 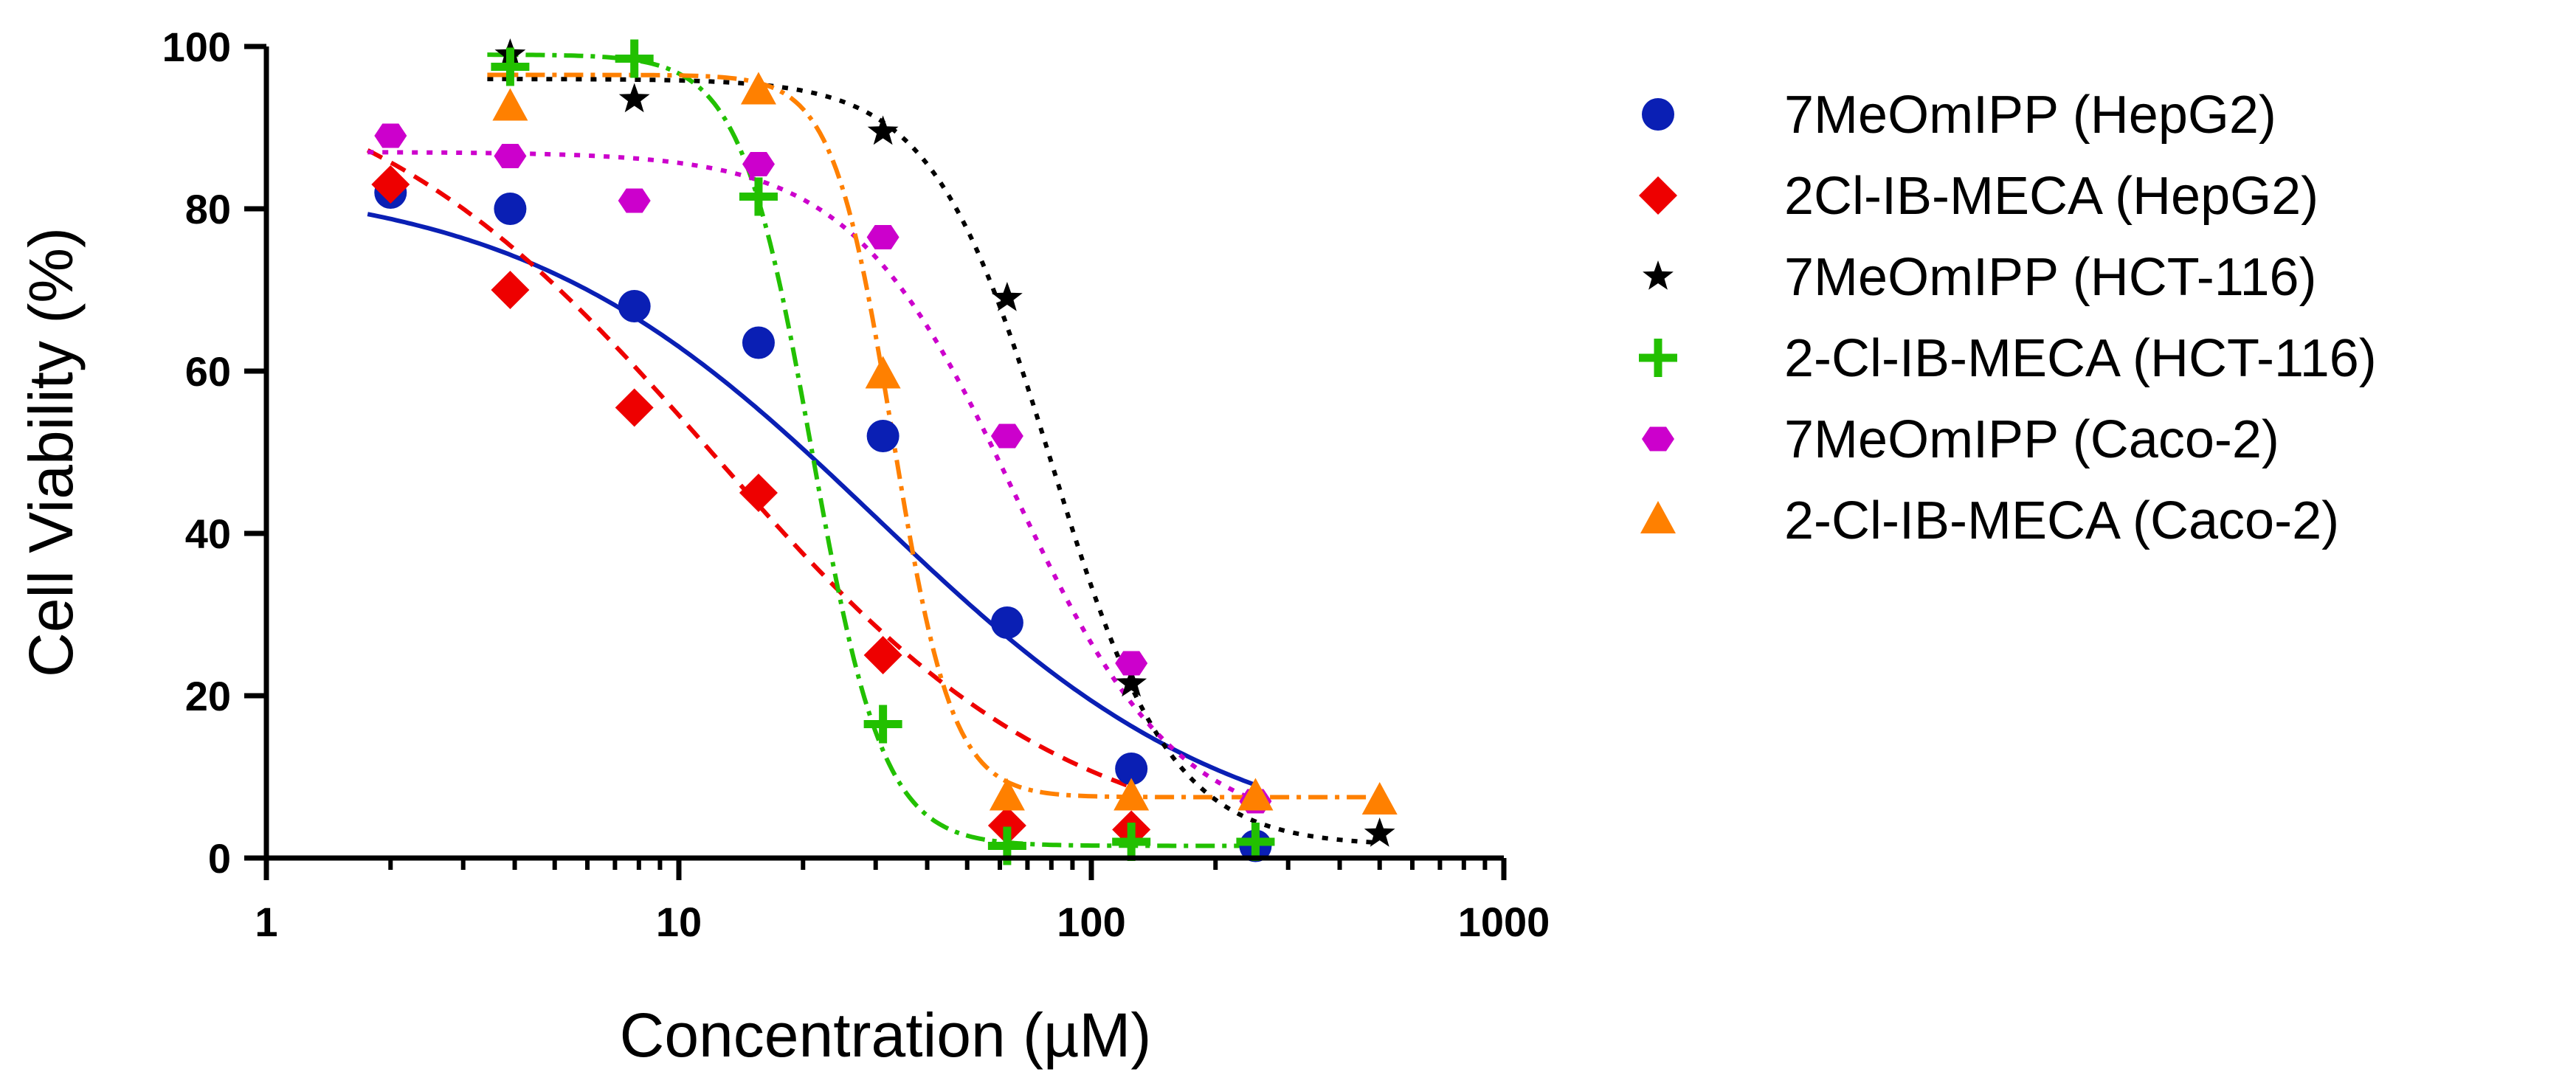 I want to click on x-tick-label: 1000, so click(x=1504, y=922).